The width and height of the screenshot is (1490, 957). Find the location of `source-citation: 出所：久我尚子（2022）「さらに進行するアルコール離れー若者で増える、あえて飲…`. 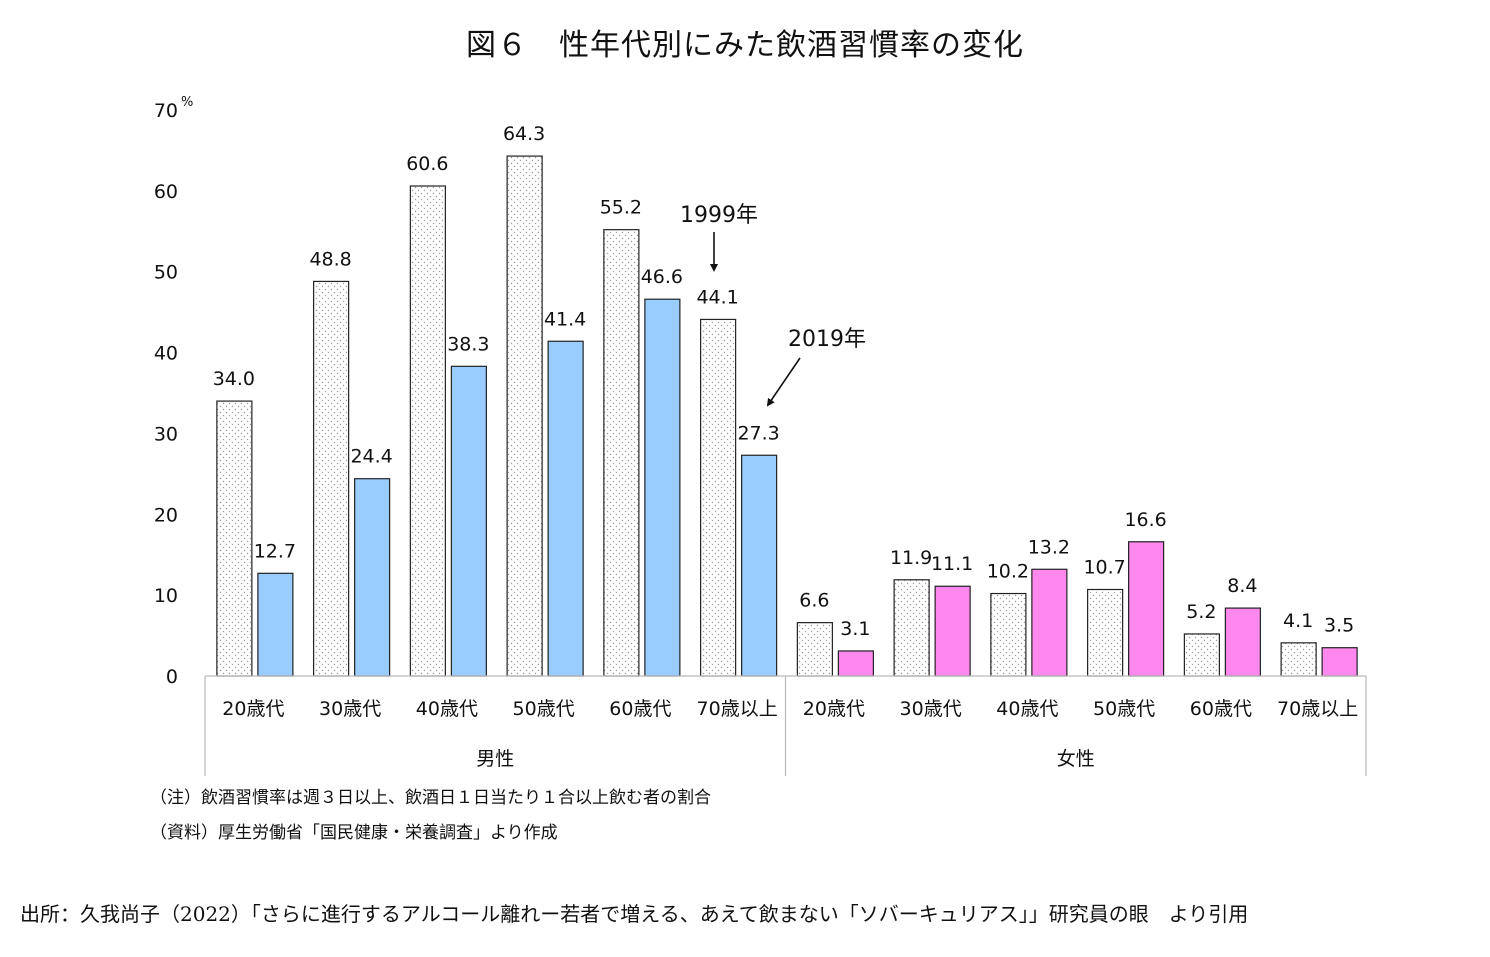

source-citation: 出所：久我尚子（2022）「さらに進行するアルコール離れー若者で増える、あえて飲… is located at coordinates (634, 914).